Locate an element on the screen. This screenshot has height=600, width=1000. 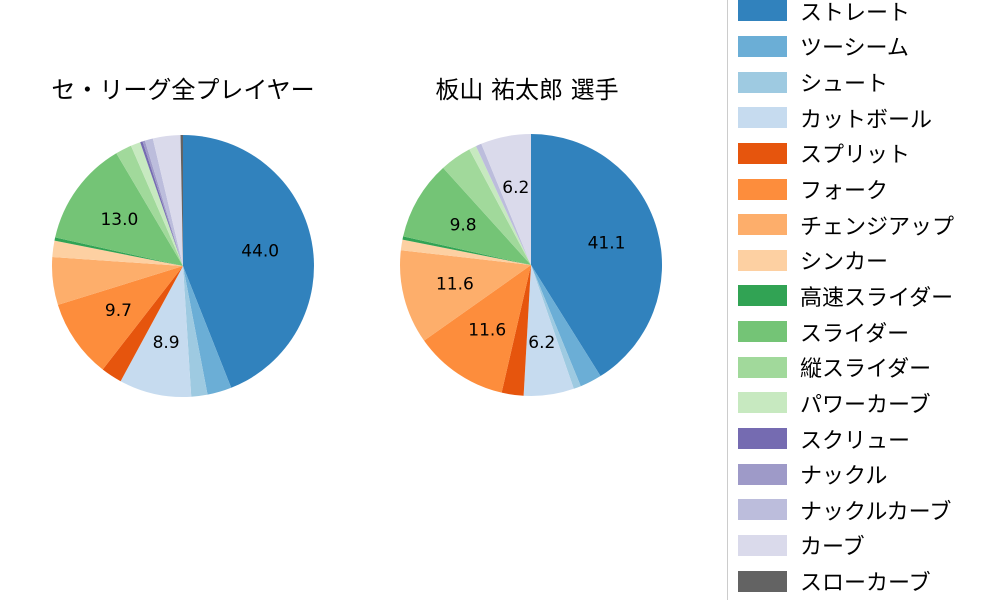
legend-item: ナックル is located at coordinates (869, 474).